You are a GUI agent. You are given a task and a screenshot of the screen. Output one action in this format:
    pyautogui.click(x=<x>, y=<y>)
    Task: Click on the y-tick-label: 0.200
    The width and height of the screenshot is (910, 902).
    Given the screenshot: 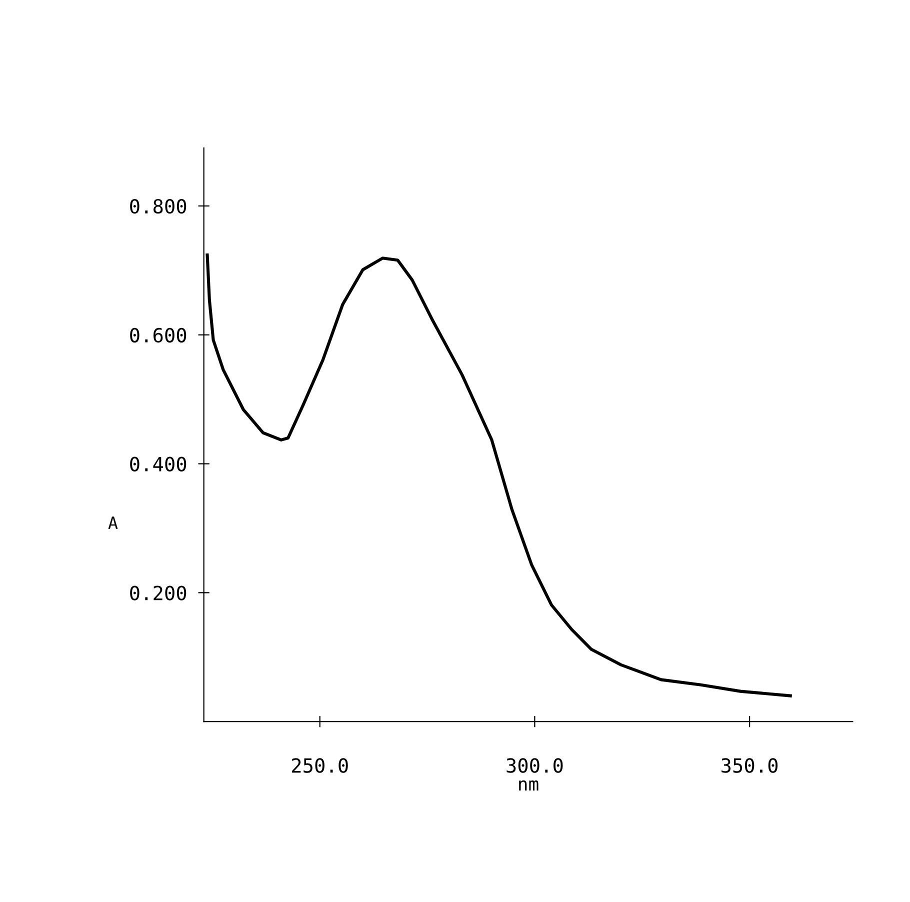 What is the action you would take?
    pyautogui.click(x=158, y=593)
    